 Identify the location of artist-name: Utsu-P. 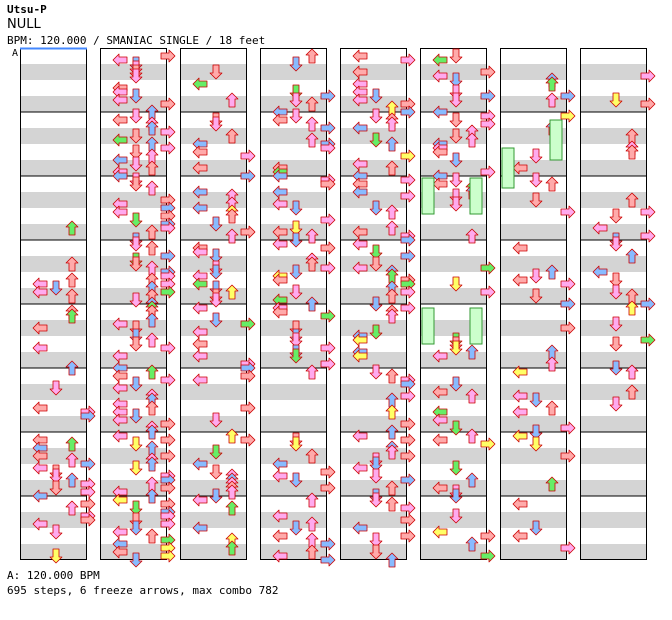
(27, 9).